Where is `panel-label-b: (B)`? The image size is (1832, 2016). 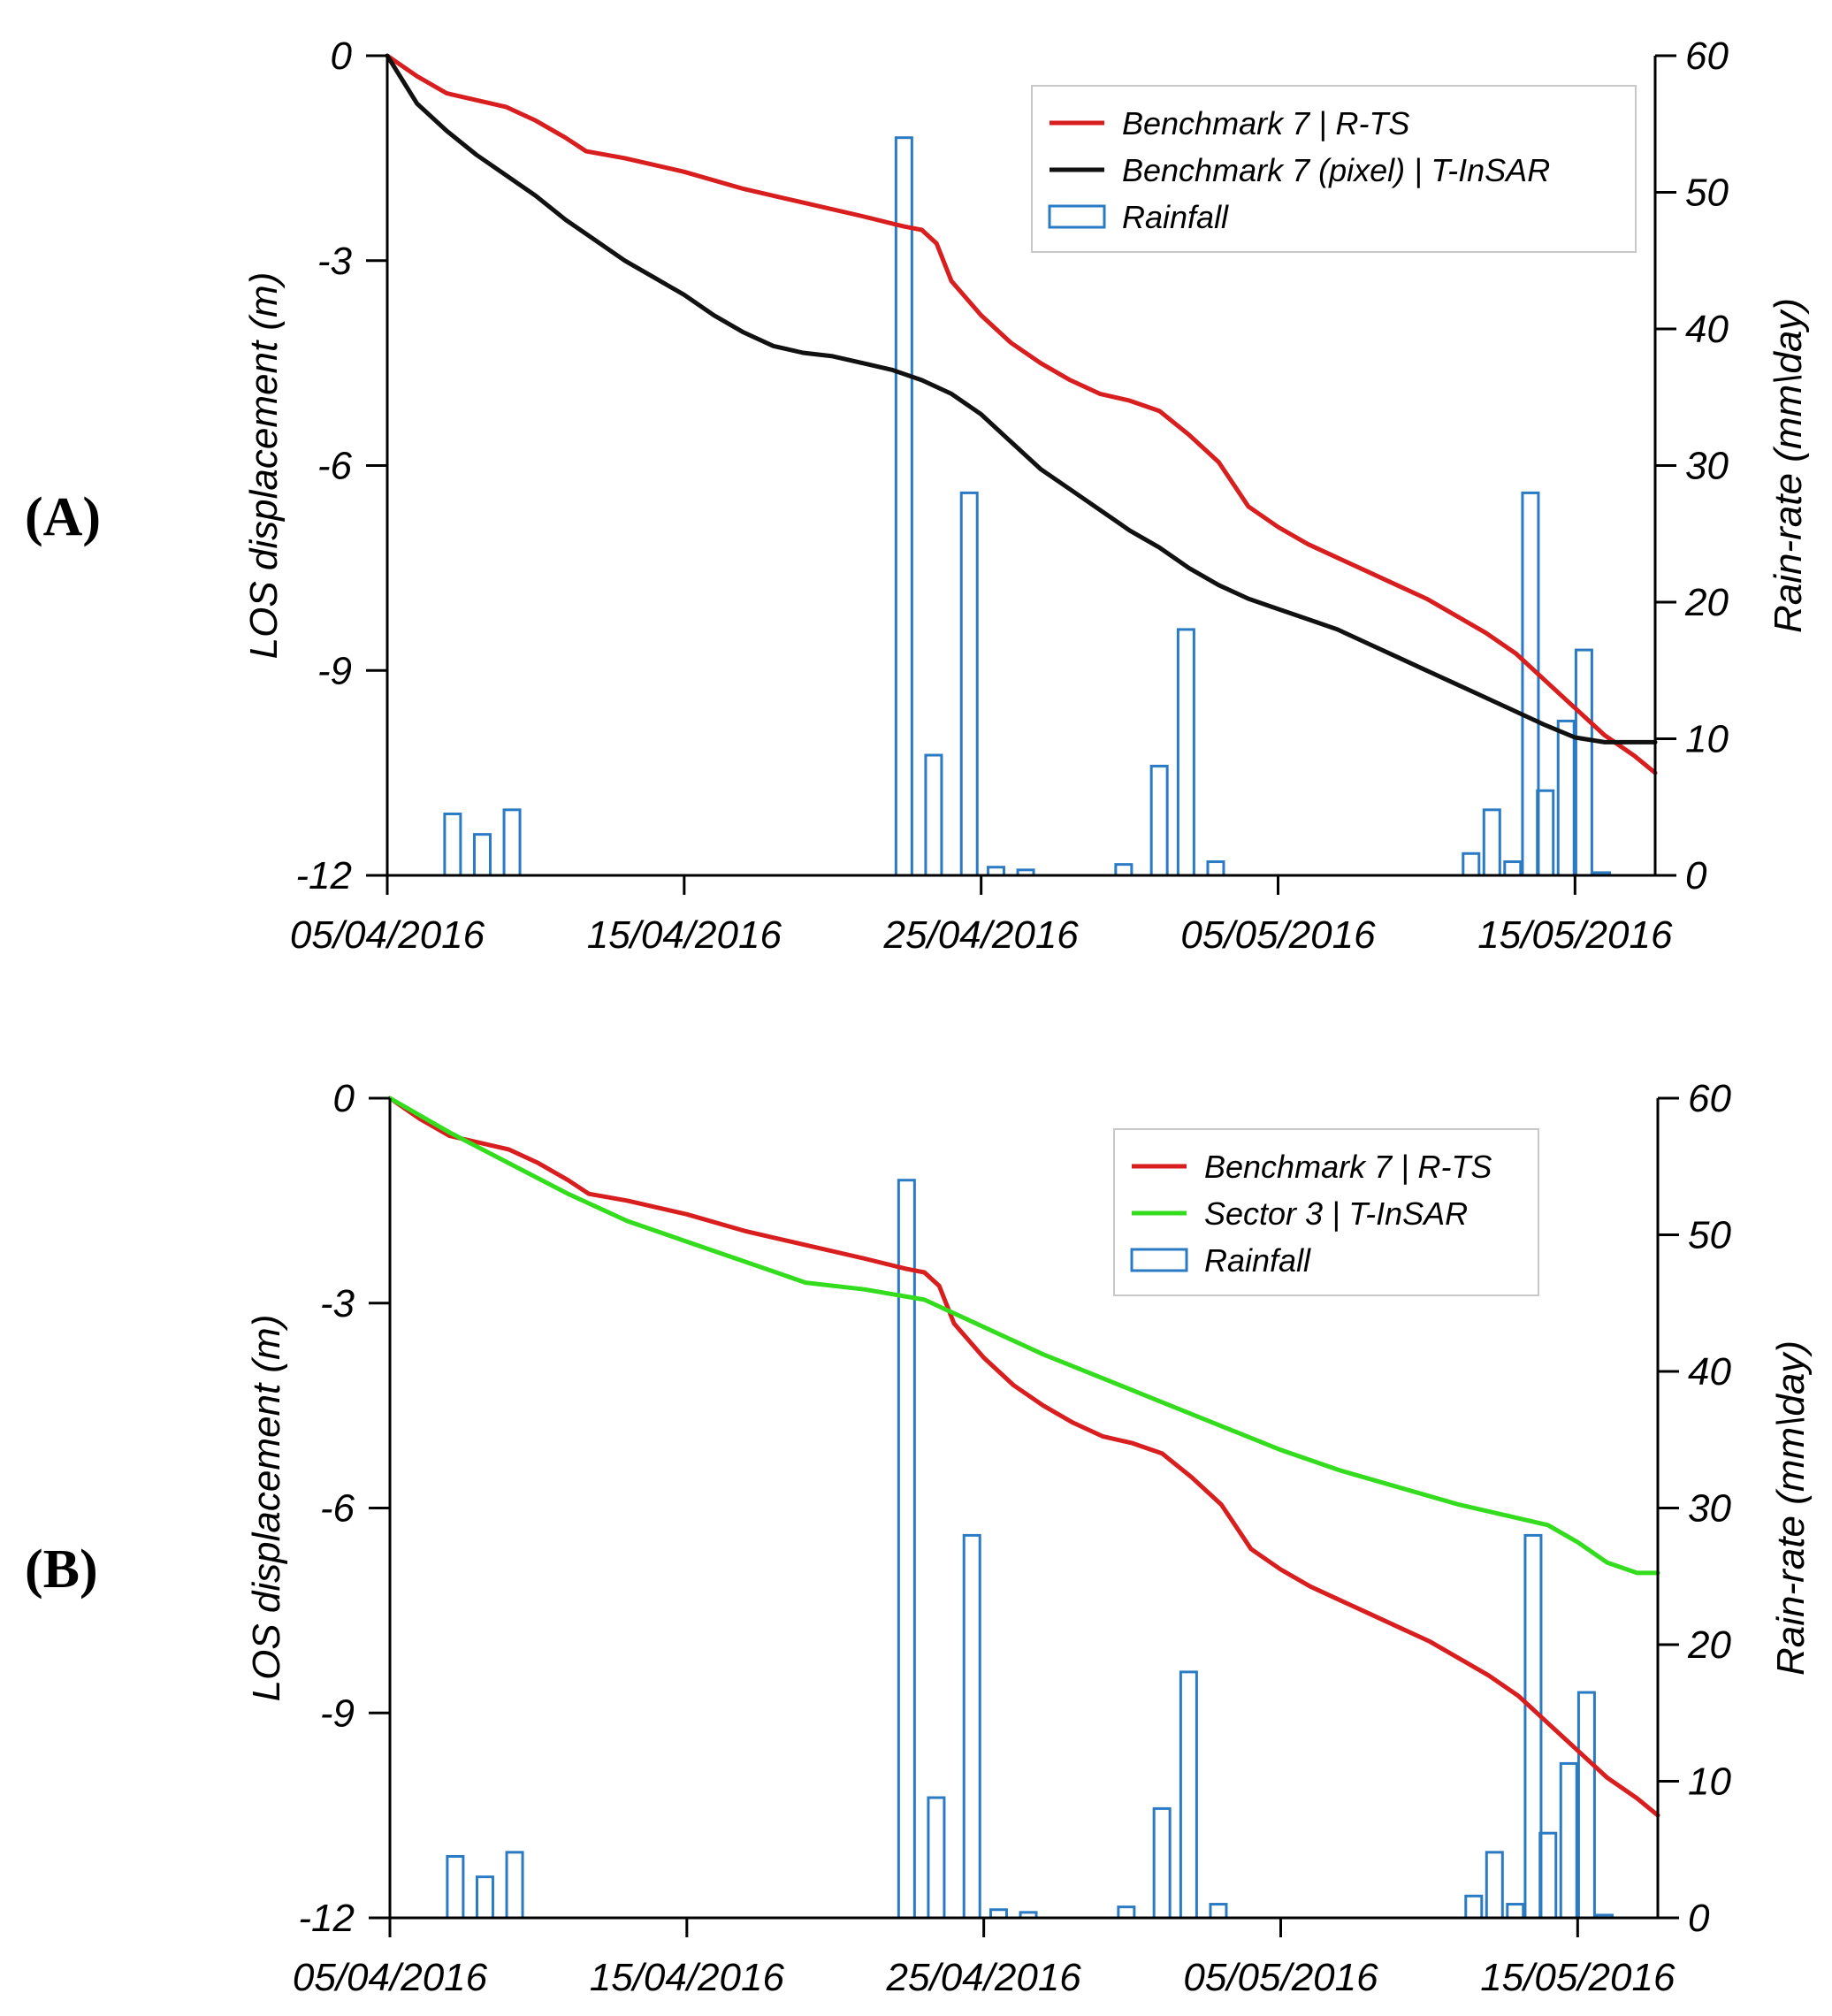
panel-label-b: (B) is located at coordinates (62, 1569).